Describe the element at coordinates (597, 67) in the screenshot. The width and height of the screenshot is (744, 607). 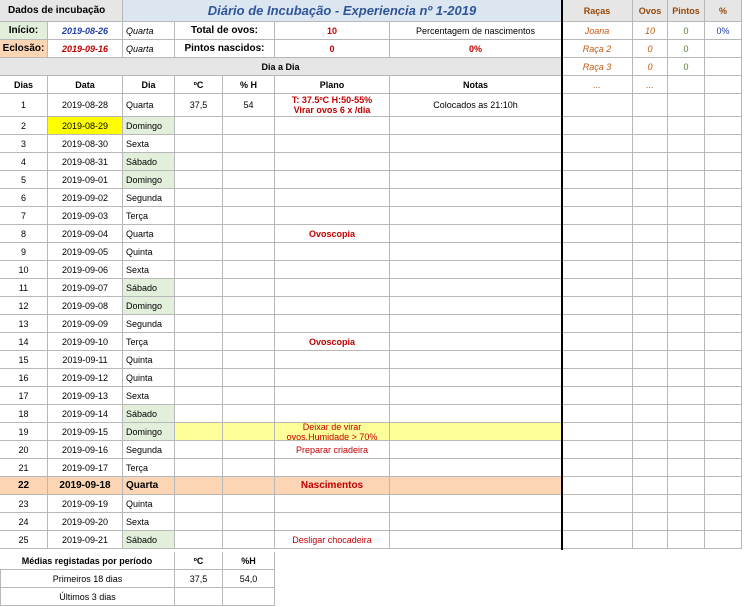
I see `breeds-cell: Raça 3` at that location.